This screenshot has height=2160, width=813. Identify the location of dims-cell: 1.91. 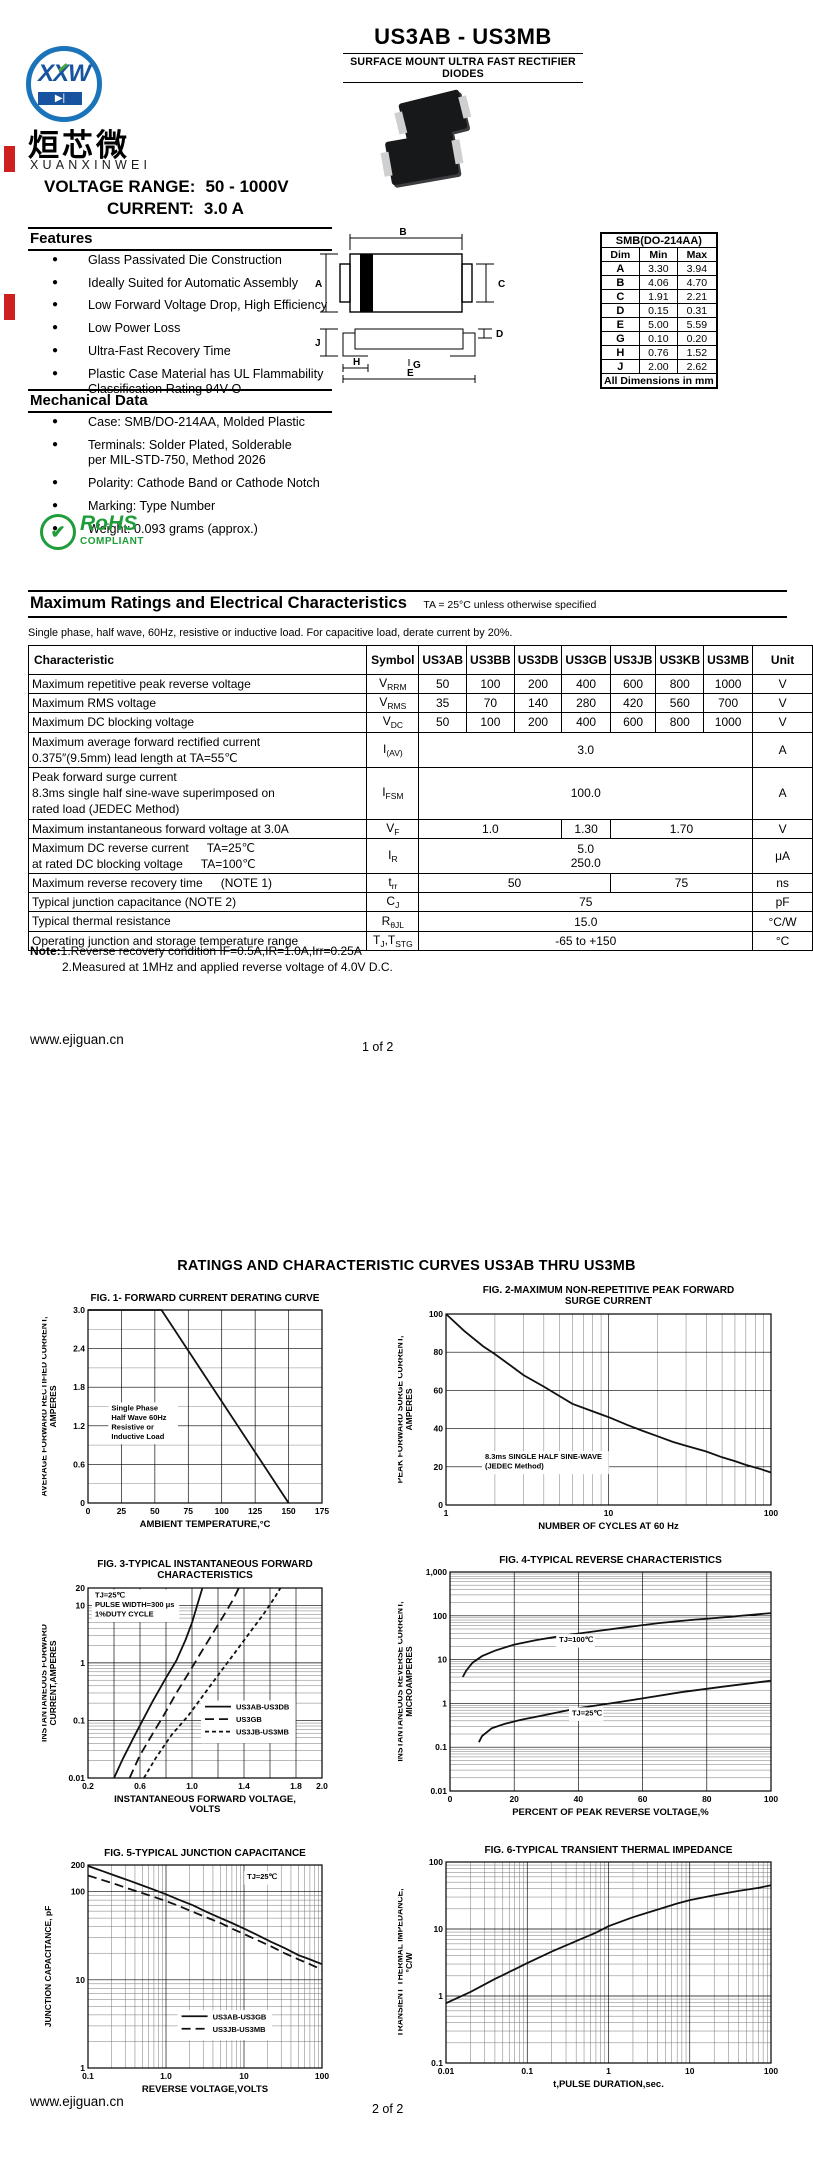
(658, 296).